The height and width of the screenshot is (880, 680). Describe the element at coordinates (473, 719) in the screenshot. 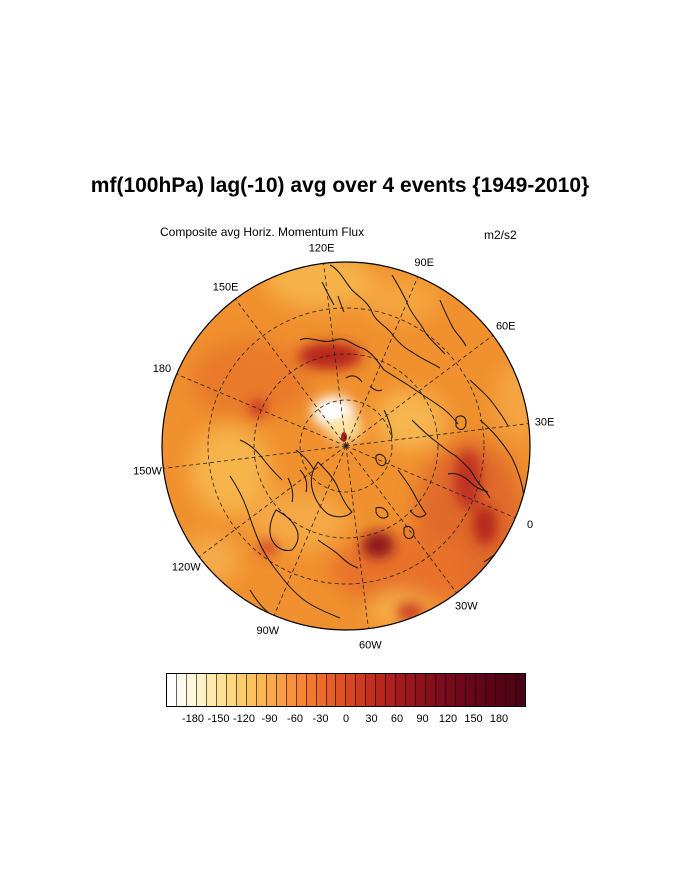

I see `colorbar-tick-label: 150` at that location.